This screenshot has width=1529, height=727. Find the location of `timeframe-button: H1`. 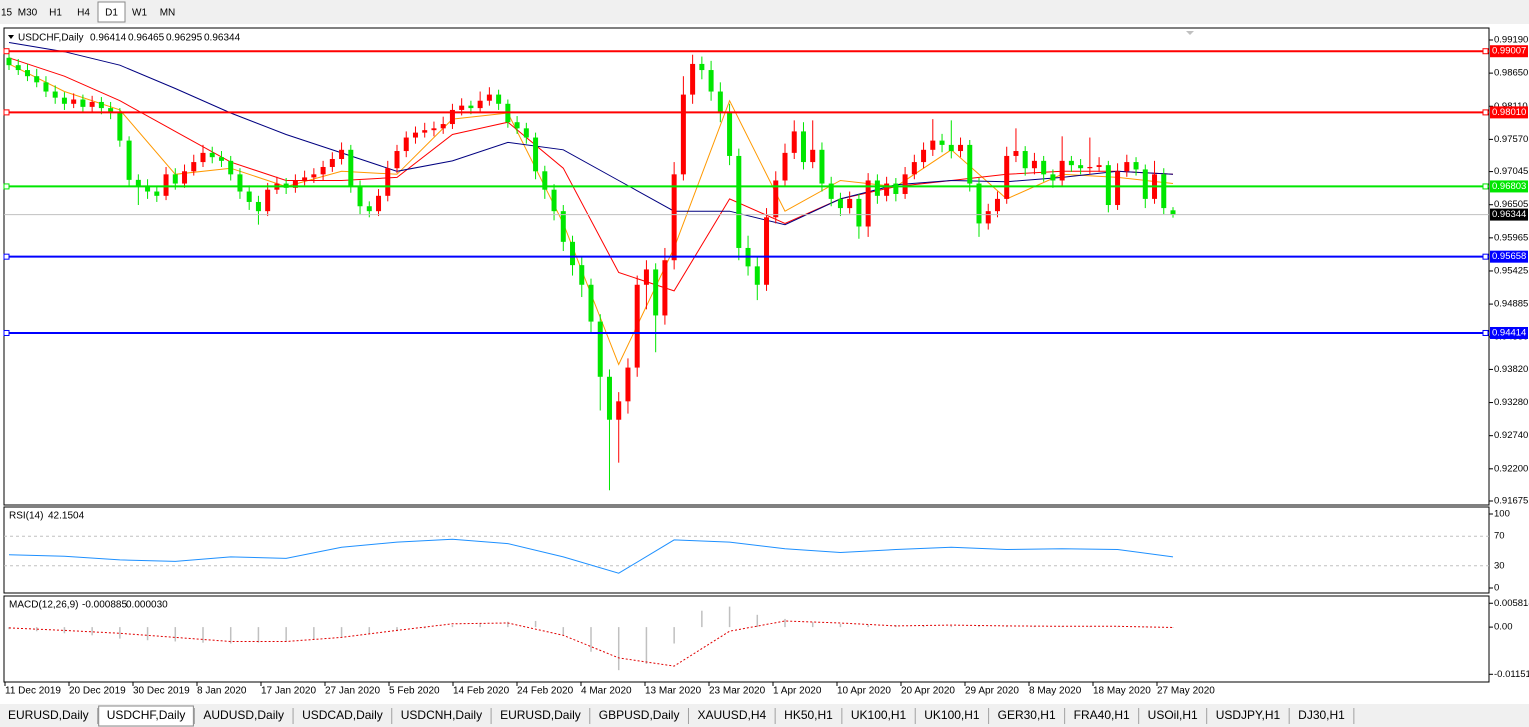

timeframe-button: H1 is located at coordinates (55, 13).